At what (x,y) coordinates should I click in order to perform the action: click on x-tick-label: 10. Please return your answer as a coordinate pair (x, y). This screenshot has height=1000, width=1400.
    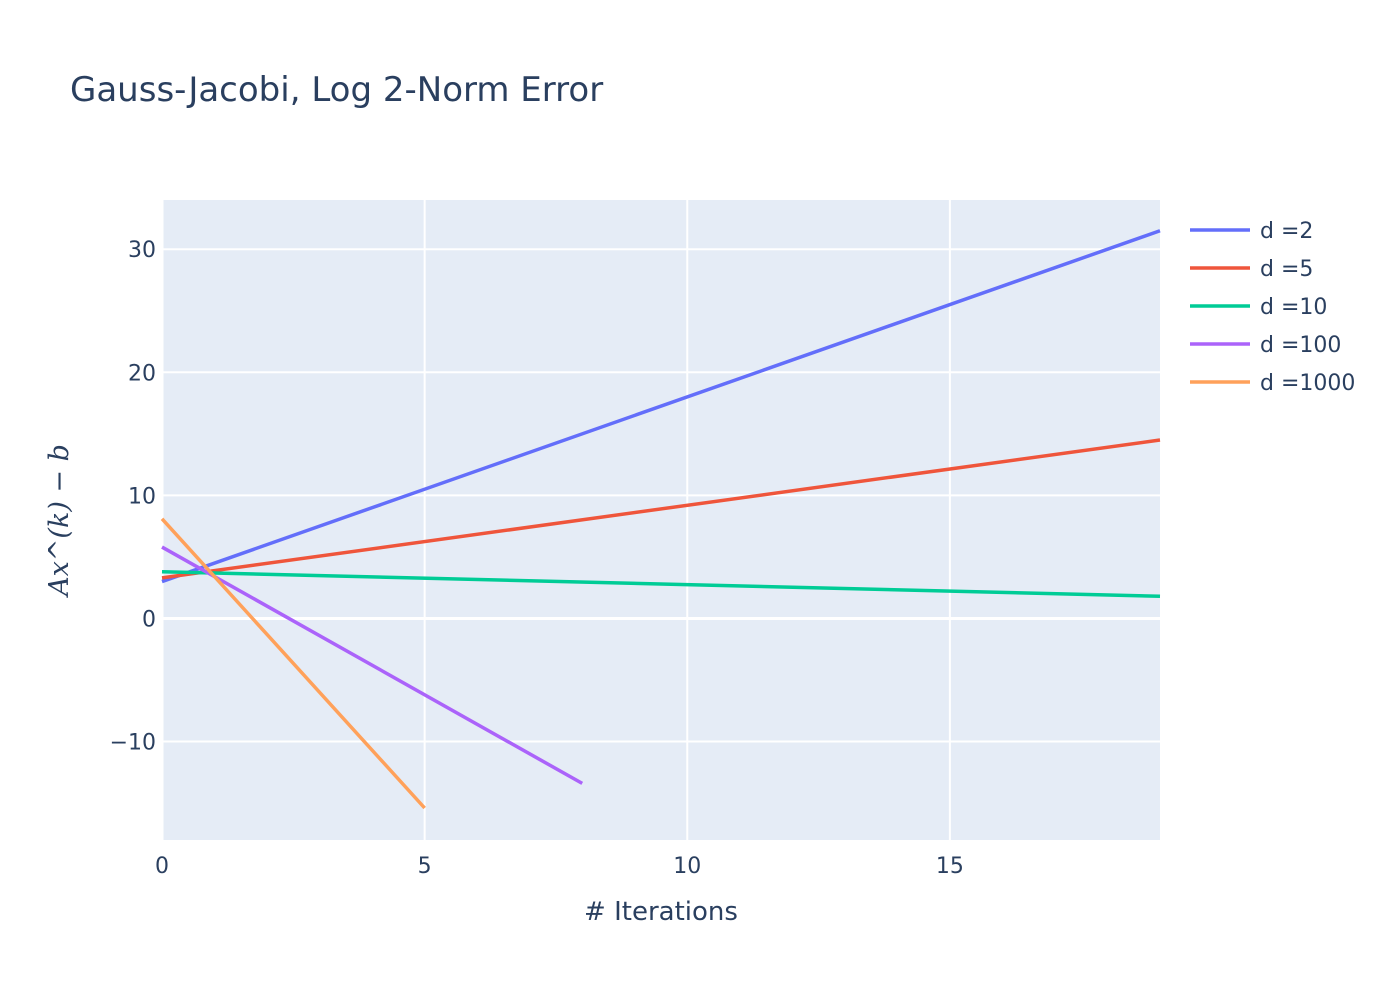
    Looking at the image, I should click on (687, 866).